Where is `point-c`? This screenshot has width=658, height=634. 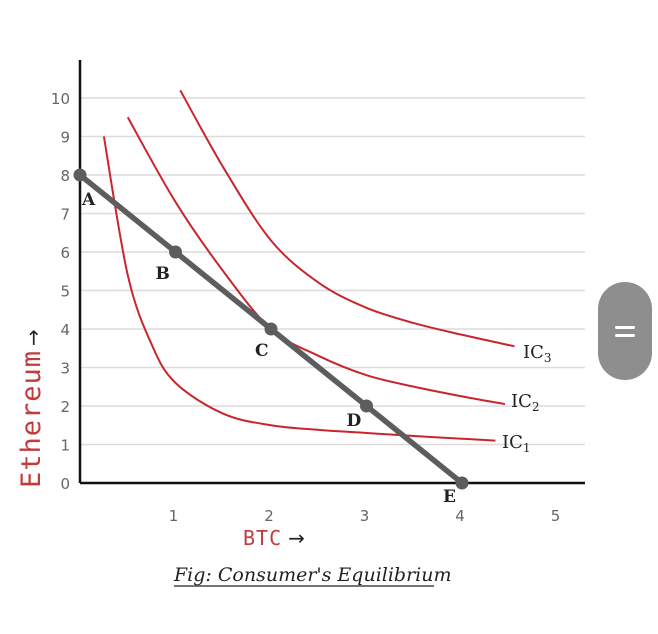
point-c is located at coordinates (271, 329).